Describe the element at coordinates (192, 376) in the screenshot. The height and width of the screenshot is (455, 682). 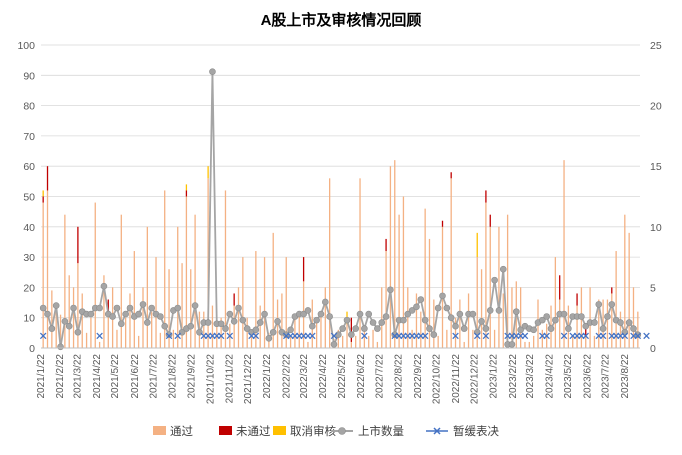
I see `x-tick-label: 2021/9/22` at that location.